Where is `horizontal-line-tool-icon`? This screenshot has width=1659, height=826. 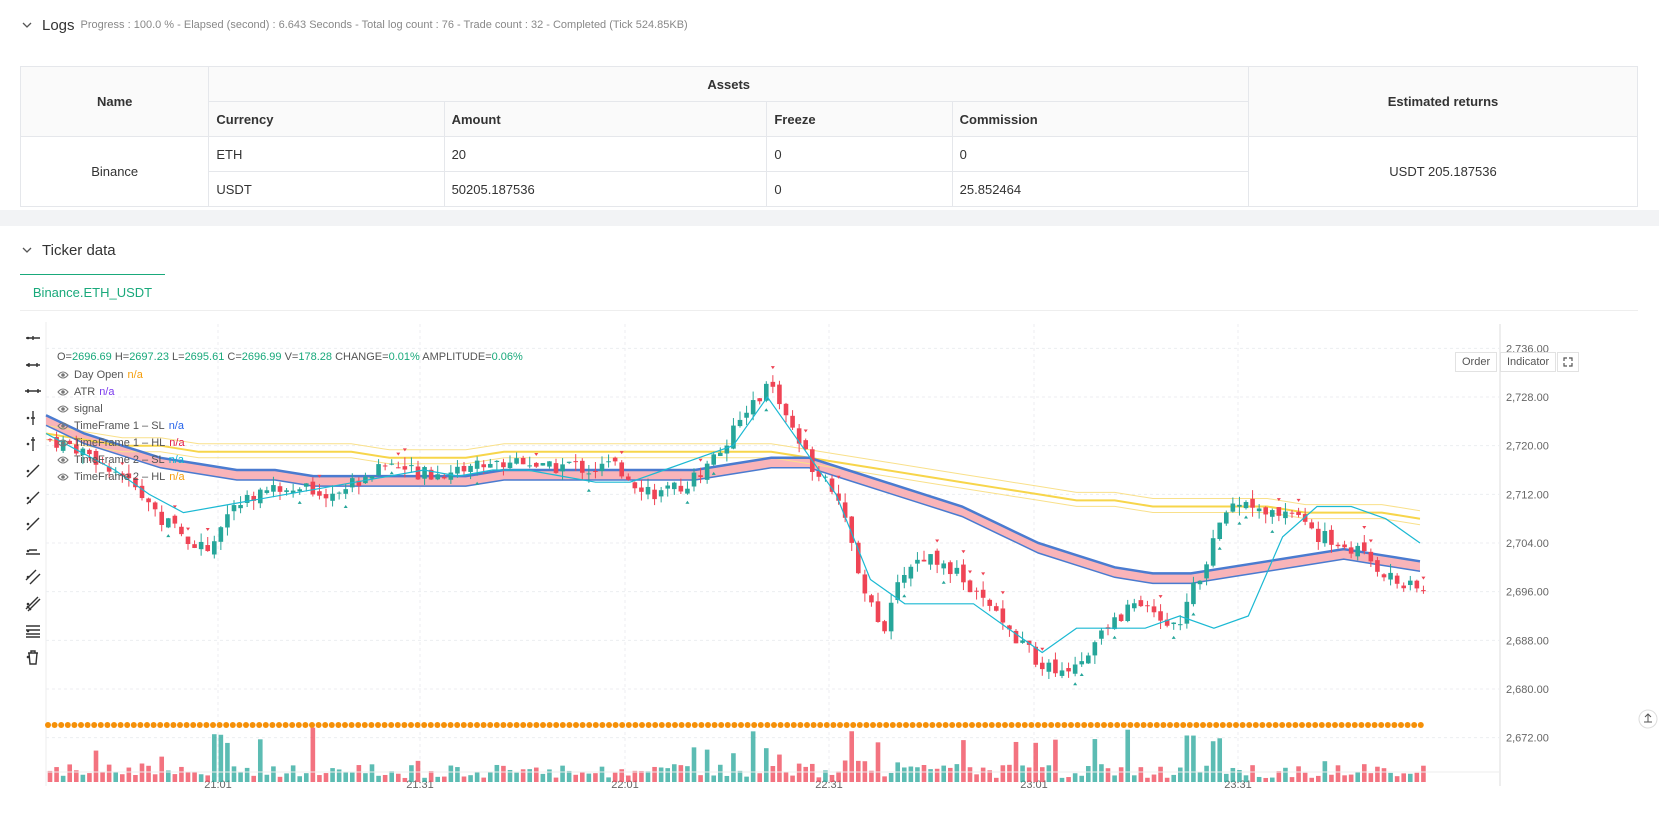
horizontal-line-tool-icon is located at coordinates (33, 338).